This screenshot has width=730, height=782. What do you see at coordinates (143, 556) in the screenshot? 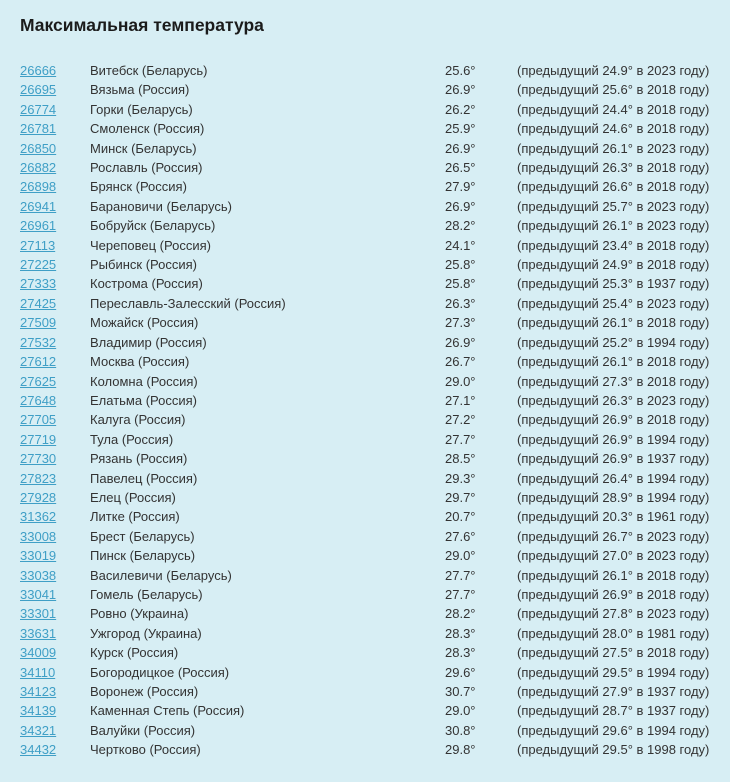
I see `station-name: Пинск (Беларусь)` at bounding box center [143, 556].